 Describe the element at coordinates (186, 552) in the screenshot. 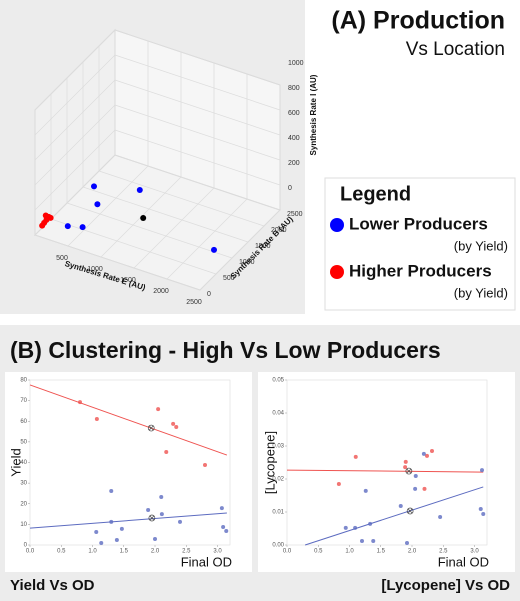

I see `x-tick-label: 2.5` at that location.